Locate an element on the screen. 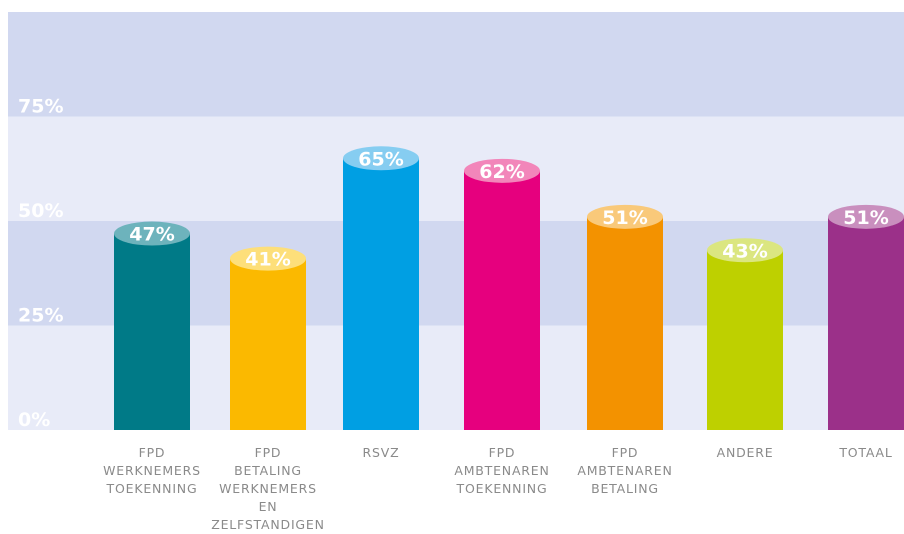 The image size is (904, 534). x-tick-label: ANDERE is located at coordinates (745, 452).